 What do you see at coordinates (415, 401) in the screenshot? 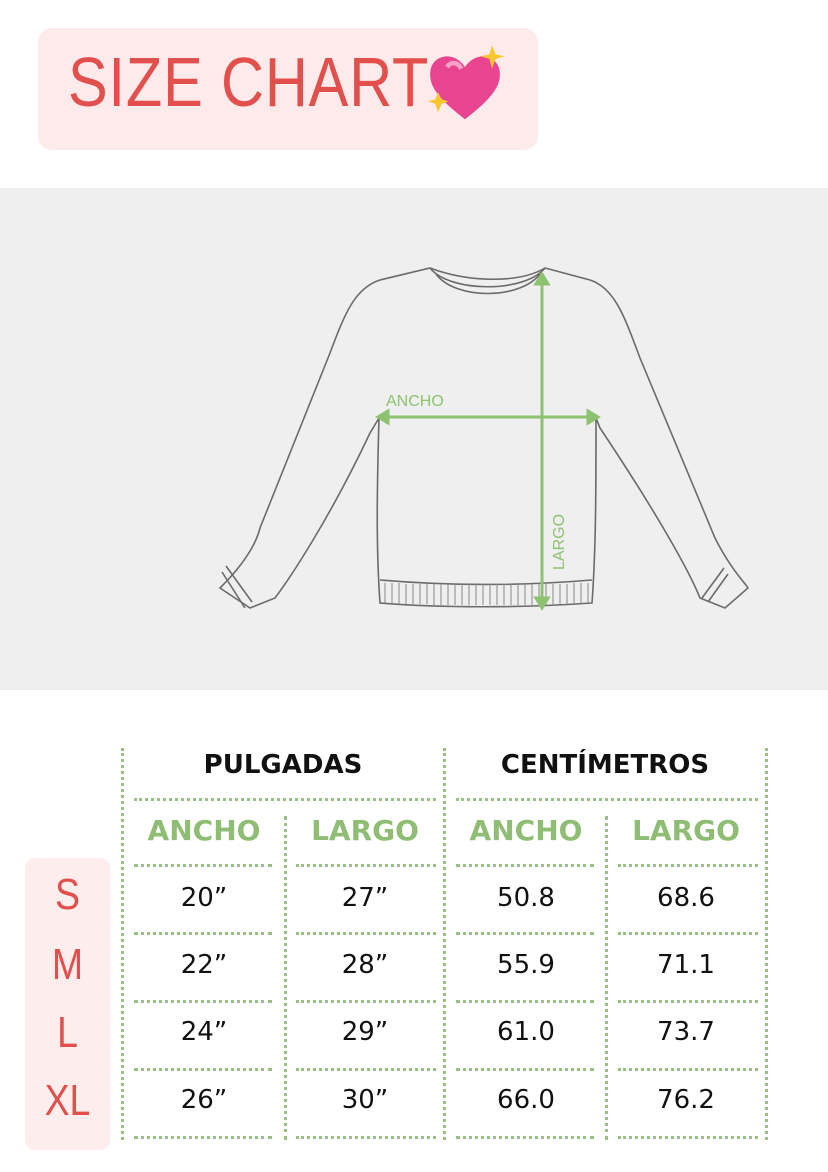
I see `width-label: ANCHO` at bounding box center [415, 401].